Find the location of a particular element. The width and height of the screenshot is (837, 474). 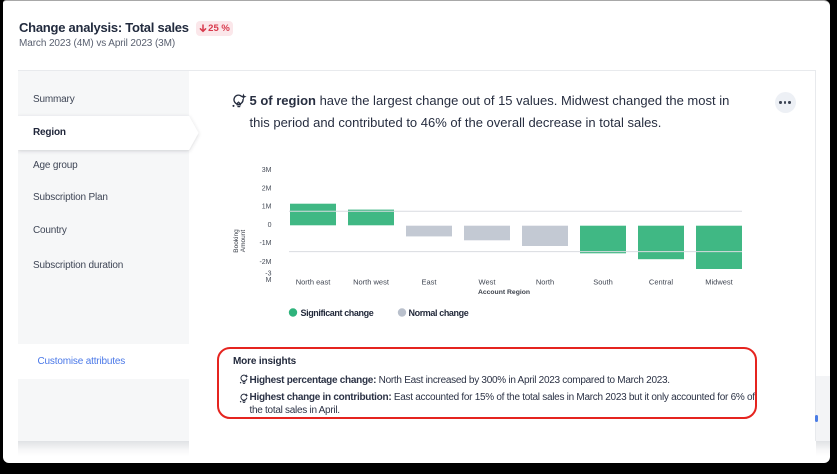

svg-text: Midwest is located at coordinates (719, 282).